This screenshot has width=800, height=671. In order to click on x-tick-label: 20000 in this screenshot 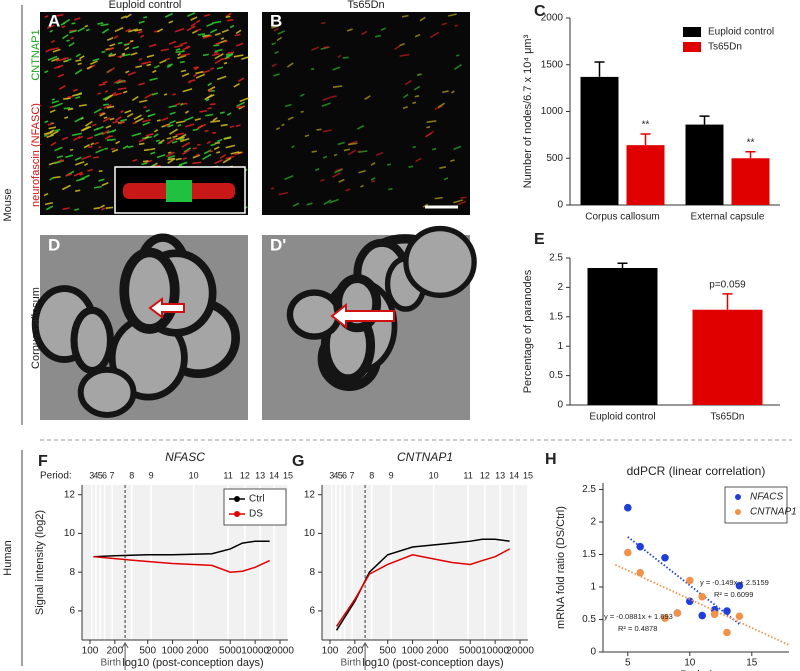, I will do `click(280, 651)`.